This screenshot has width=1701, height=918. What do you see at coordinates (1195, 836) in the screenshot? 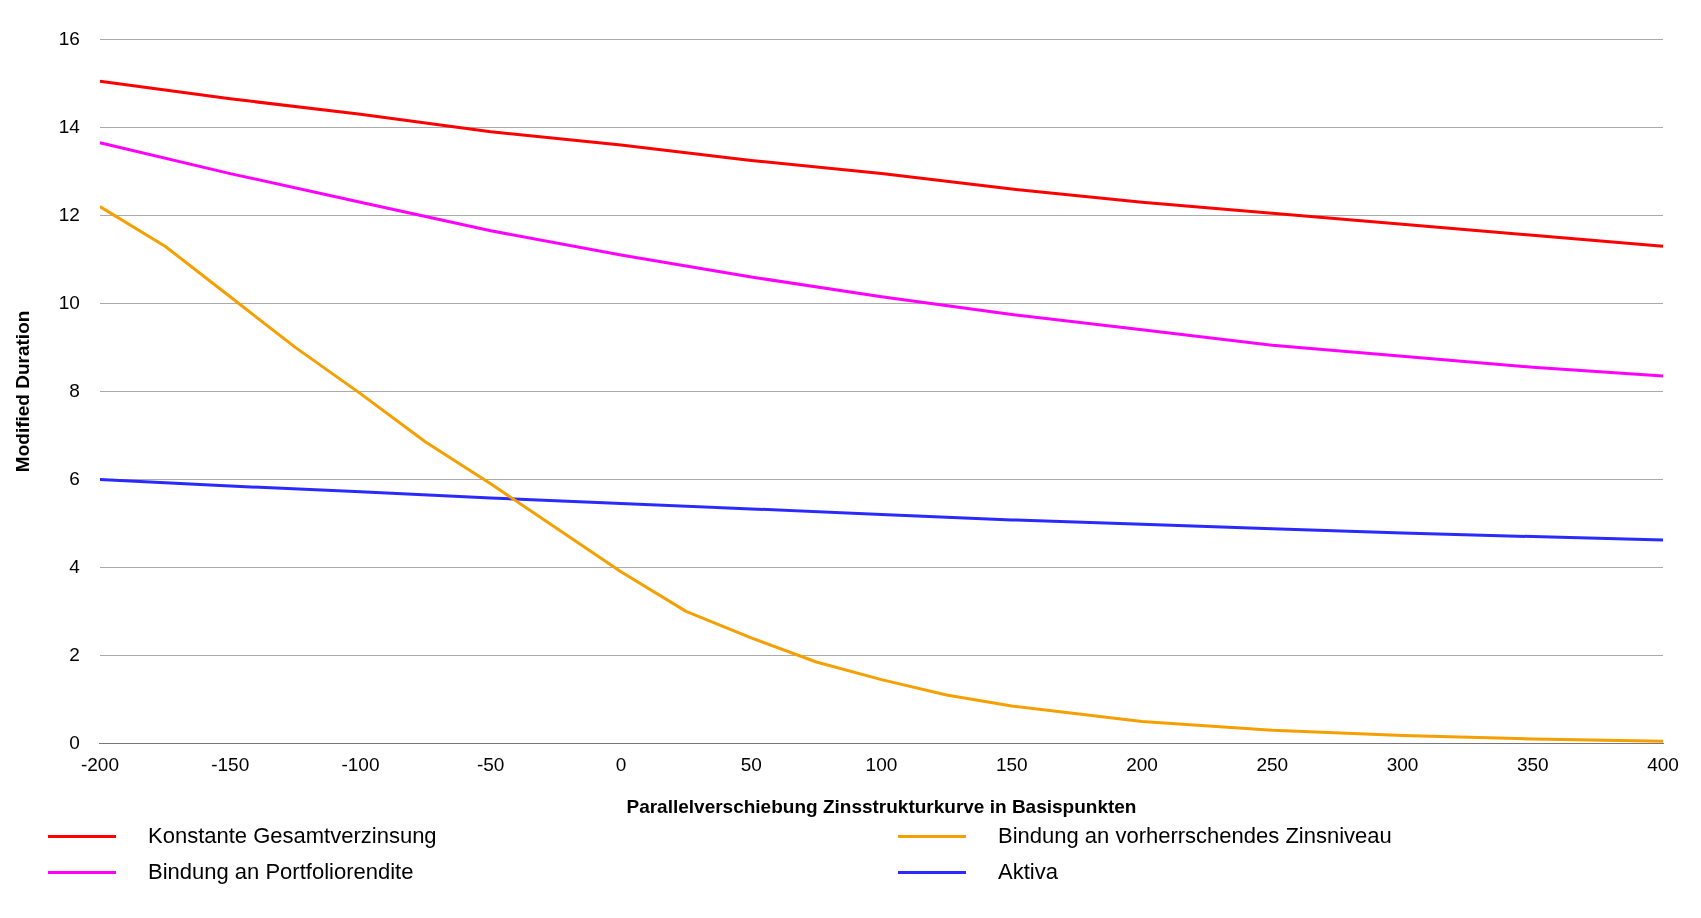
I see `legend-label: Bindung an vorherrschendes Zinsniveau` at bounding box center [1195, 836].